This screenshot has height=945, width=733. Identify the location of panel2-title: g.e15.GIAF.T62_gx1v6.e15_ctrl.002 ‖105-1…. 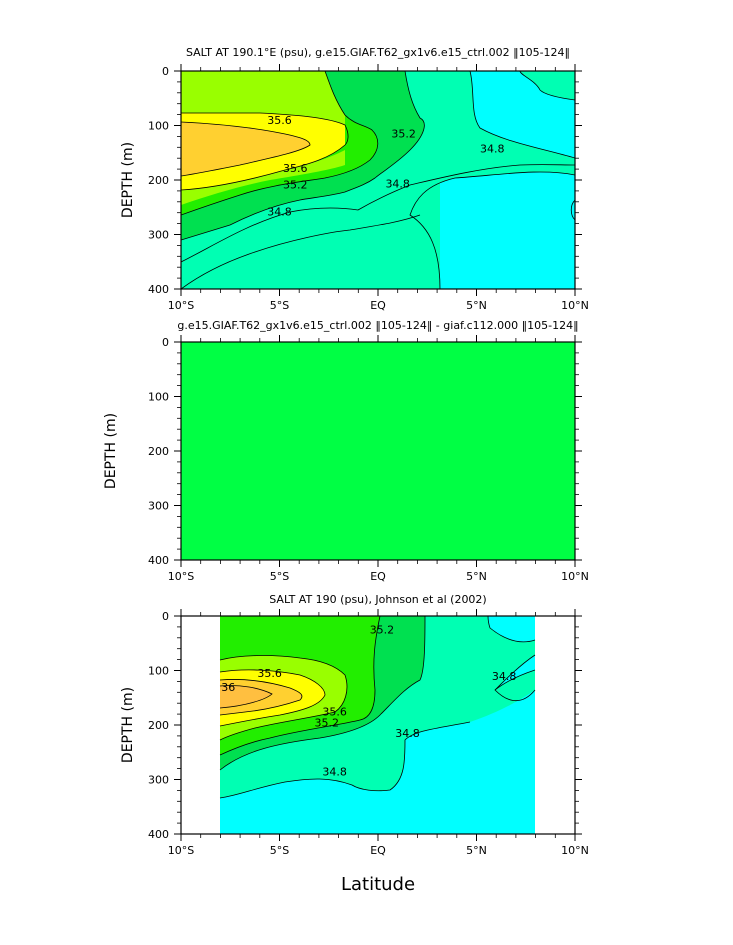
(377, 325).